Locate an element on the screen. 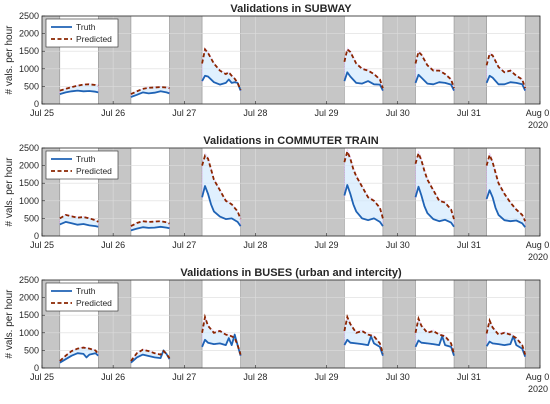  chart-title: Validations in SUBWAY is located at coordinates (291, 9).